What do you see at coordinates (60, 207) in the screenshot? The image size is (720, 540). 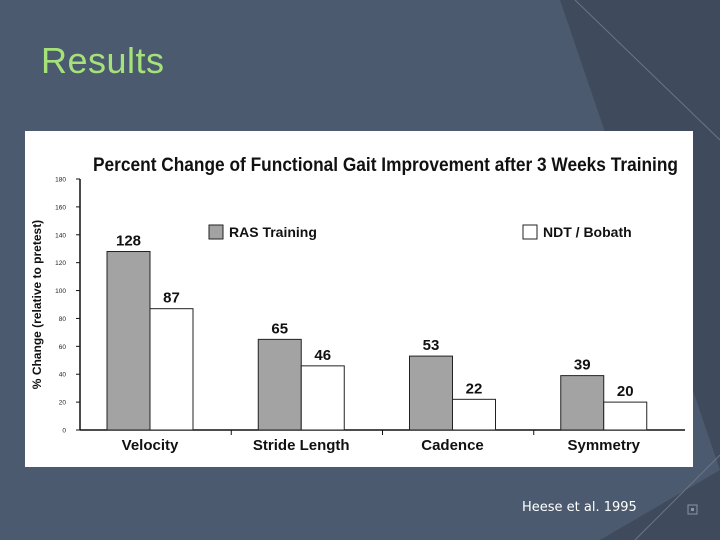 I see `y-tick-label: 160` at bounding box center [60, 207].